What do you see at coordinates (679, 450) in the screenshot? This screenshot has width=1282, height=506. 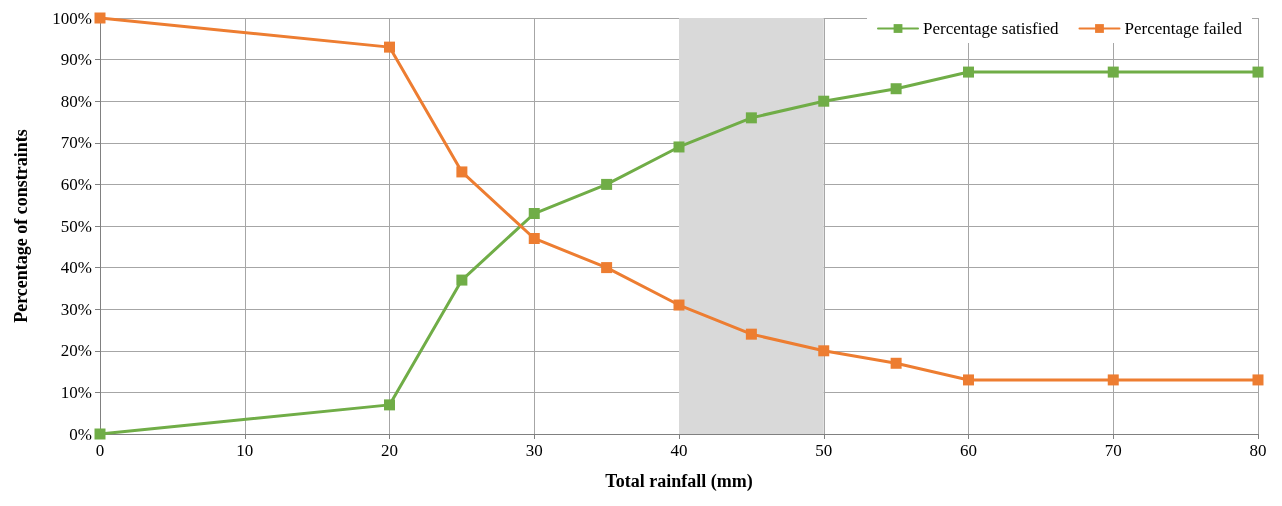 I see `x-tick-label: 40` at bounding box center [679, 450].